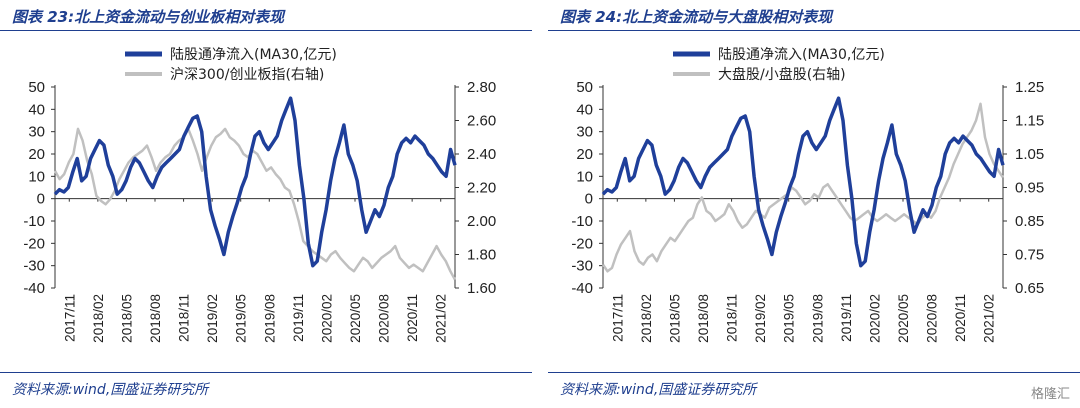 This screenshot has height=408, width=1080. Describe the element at coordinates (481, 87) in the screenshot. I see `y-right-tick-label: 2.80` at that location.